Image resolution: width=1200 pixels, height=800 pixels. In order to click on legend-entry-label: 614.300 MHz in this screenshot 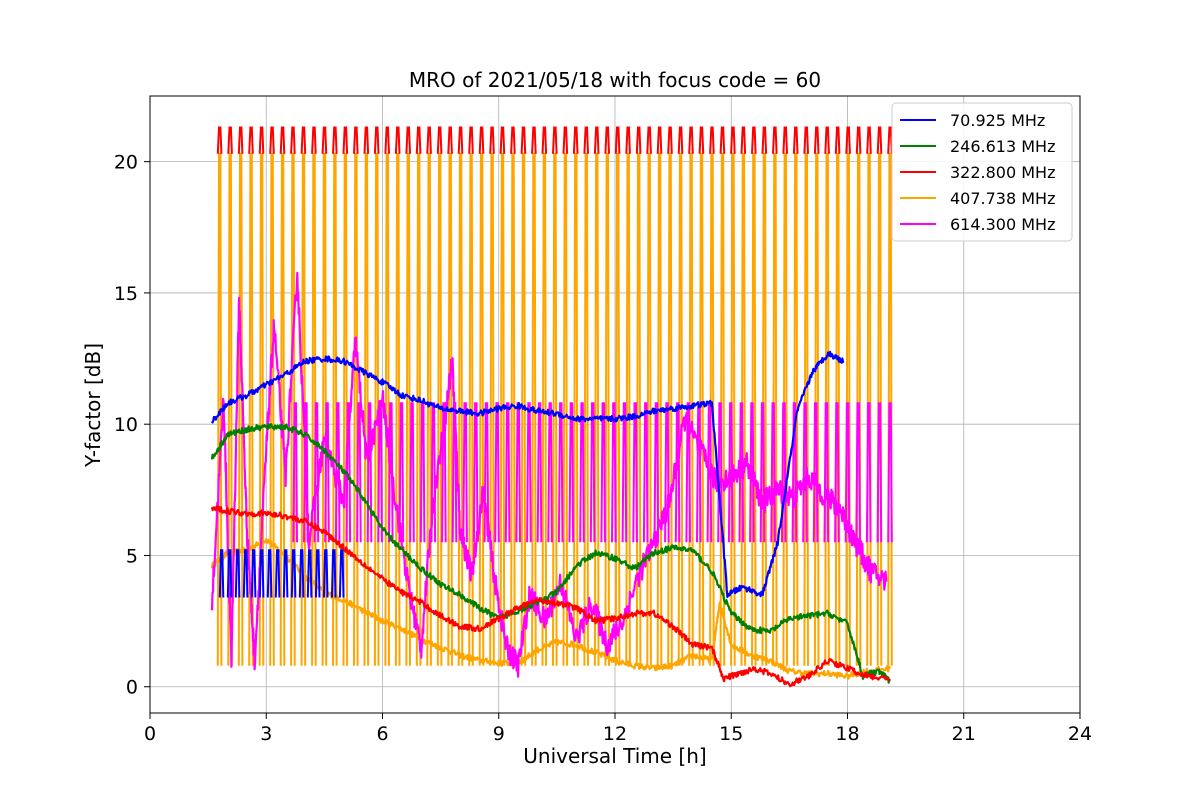, I will do `click(1002, 224)`.